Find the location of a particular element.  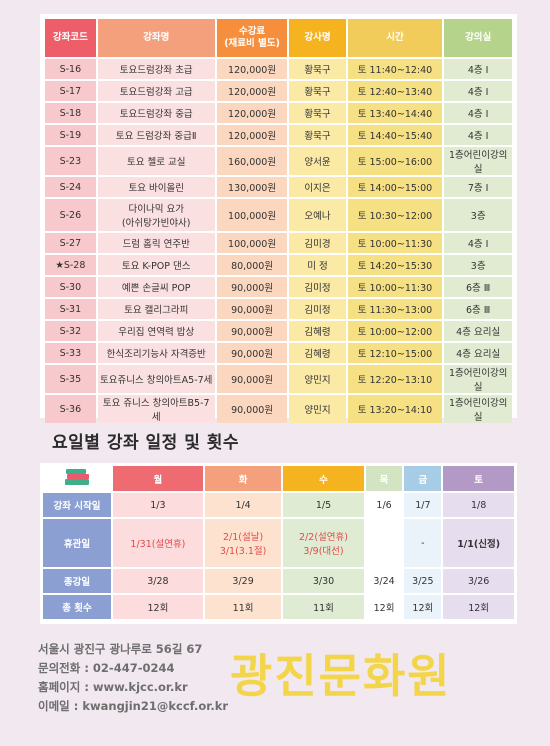

course-name: 토요쥬니스 창의아트A5-7세 is located at coordinates (156, 379).